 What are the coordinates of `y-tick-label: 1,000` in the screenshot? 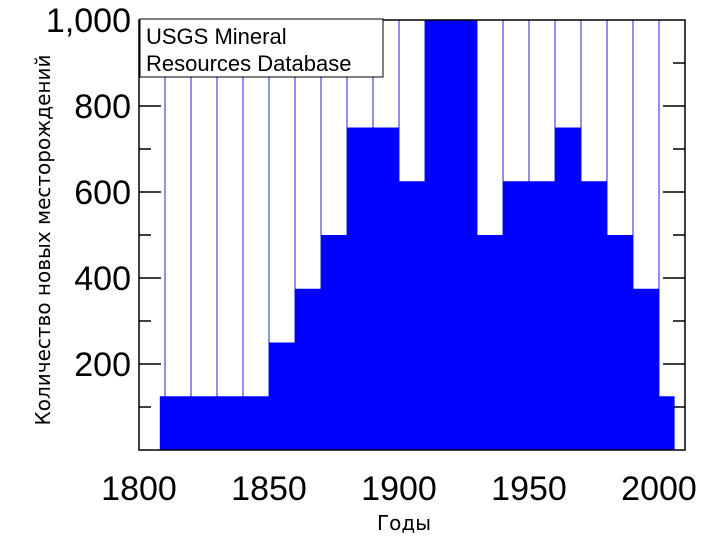 It's located at (88, 21).